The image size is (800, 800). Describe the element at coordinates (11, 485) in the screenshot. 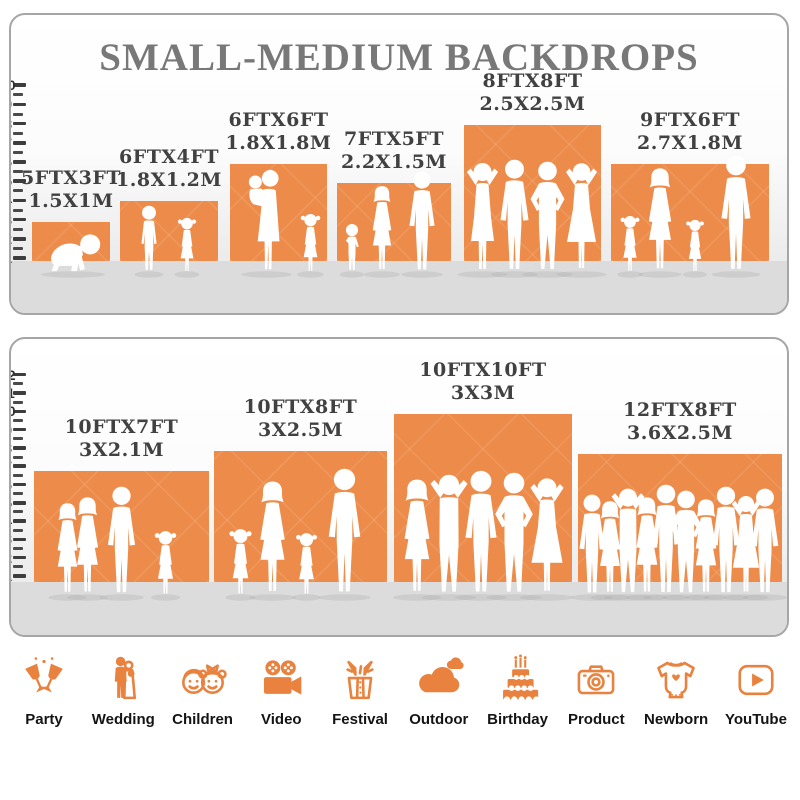

I see `ruler-number: 6` at that location.